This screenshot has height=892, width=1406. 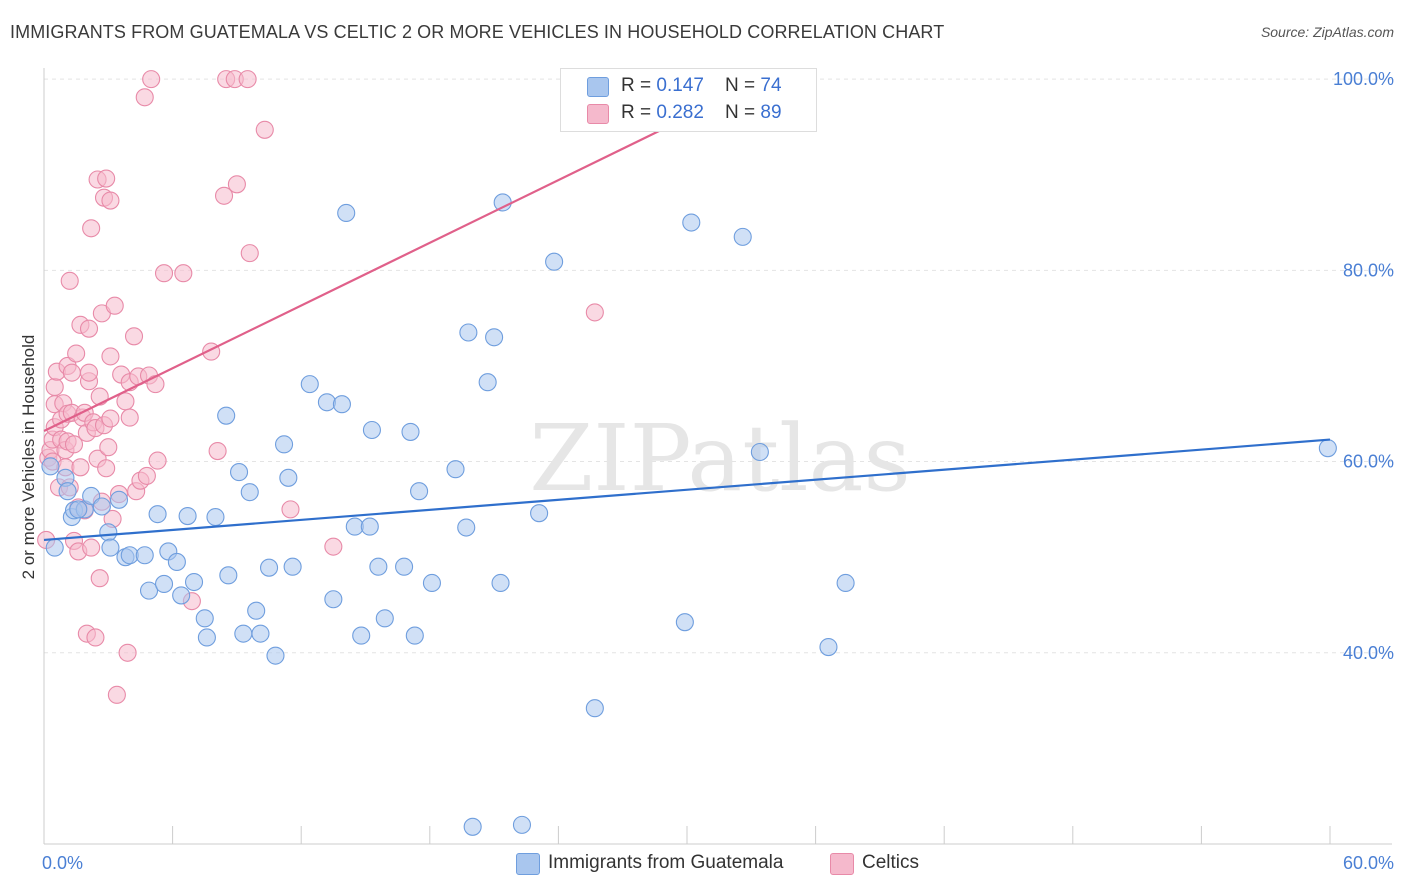 What do you see at coordinates (680, 85) in the screenshot?
I see `r-value: 0.147` at bounding box center [680, 85].